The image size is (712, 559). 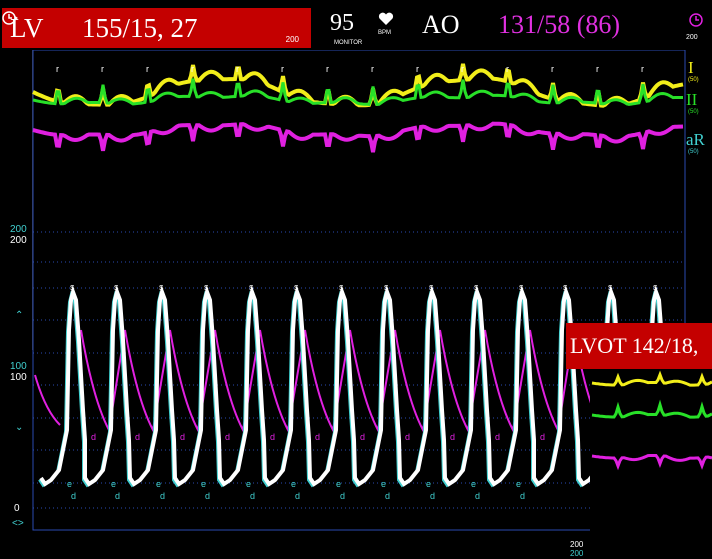 I want to click on scale-100-a: 100, so click(x=18, y=366).